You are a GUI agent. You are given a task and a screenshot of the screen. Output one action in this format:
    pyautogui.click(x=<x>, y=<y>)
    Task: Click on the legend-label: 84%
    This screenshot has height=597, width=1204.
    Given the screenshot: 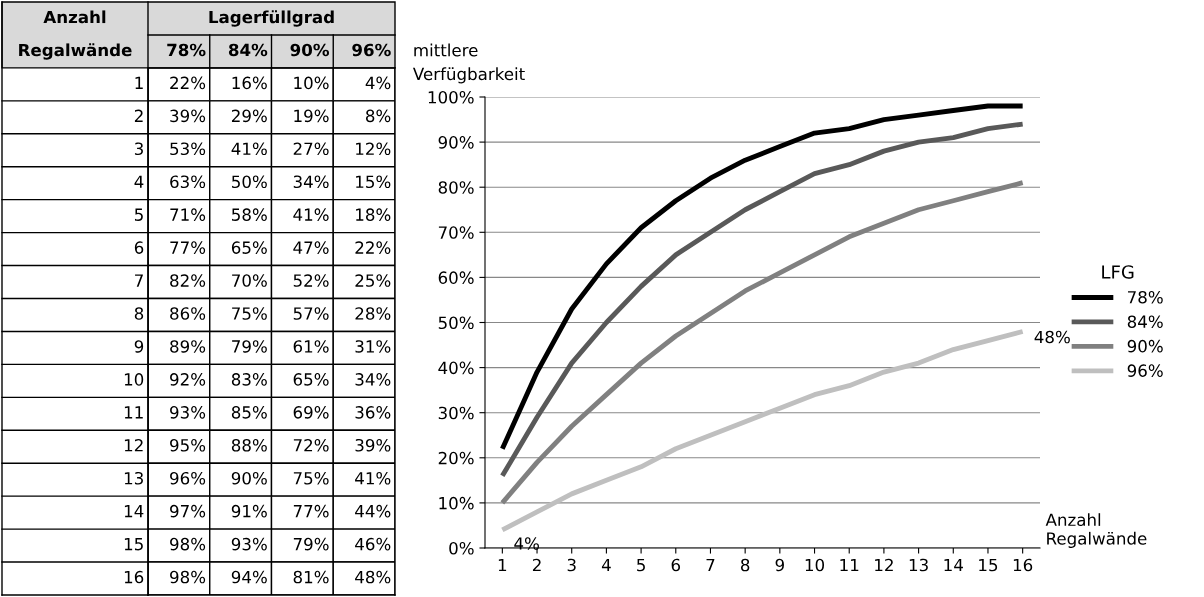 What is the action you would take?
    pyautogui.click(x=1145, y=322)
    